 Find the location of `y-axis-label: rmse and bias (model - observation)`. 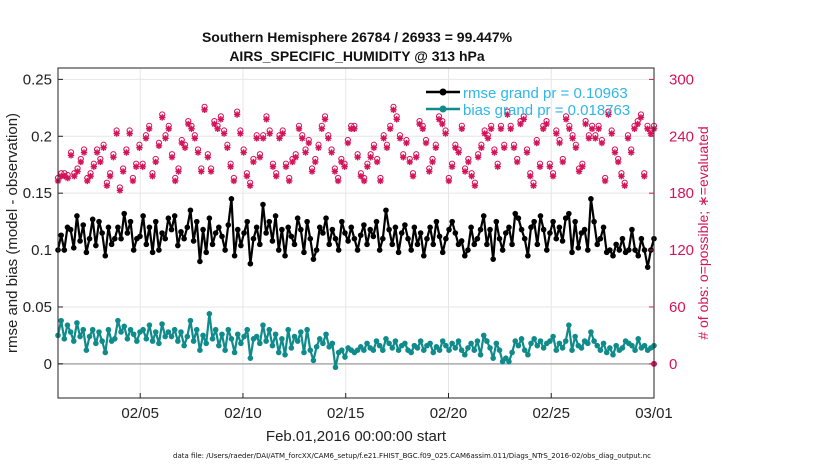

y-axis-label: rmse and bias (model - observation) is located at coordinates (12, 233).